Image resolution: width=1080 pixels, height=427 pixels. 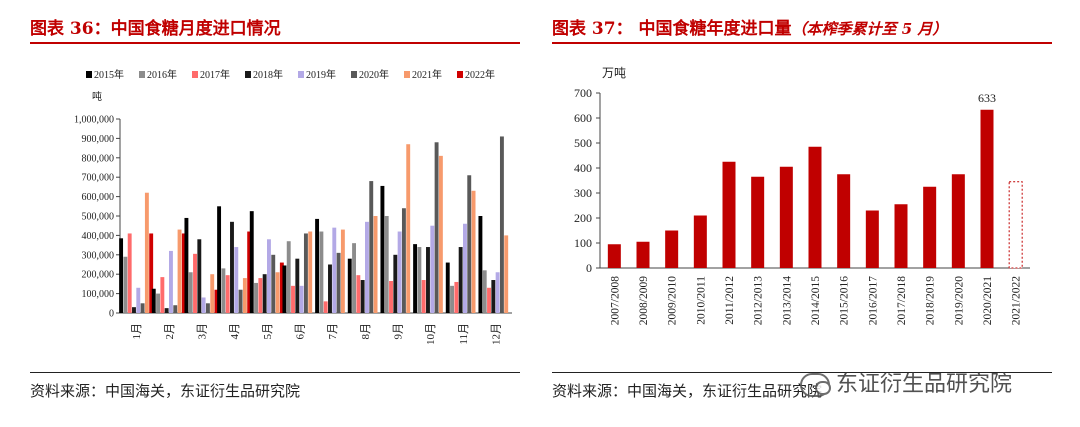 I want to click on bar-2020年-12月, so click(x=501, y=224).